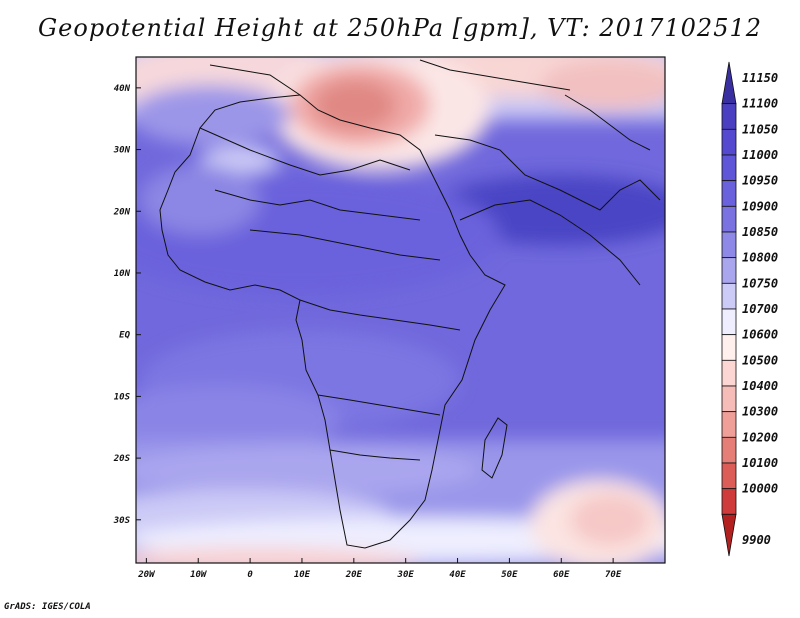 Image resolution: width=800 pixels, height=618 pixels. Describe the element at coordinates (613, 575) in the screenshot. I see `lon-tick-label: 70E` at that location.